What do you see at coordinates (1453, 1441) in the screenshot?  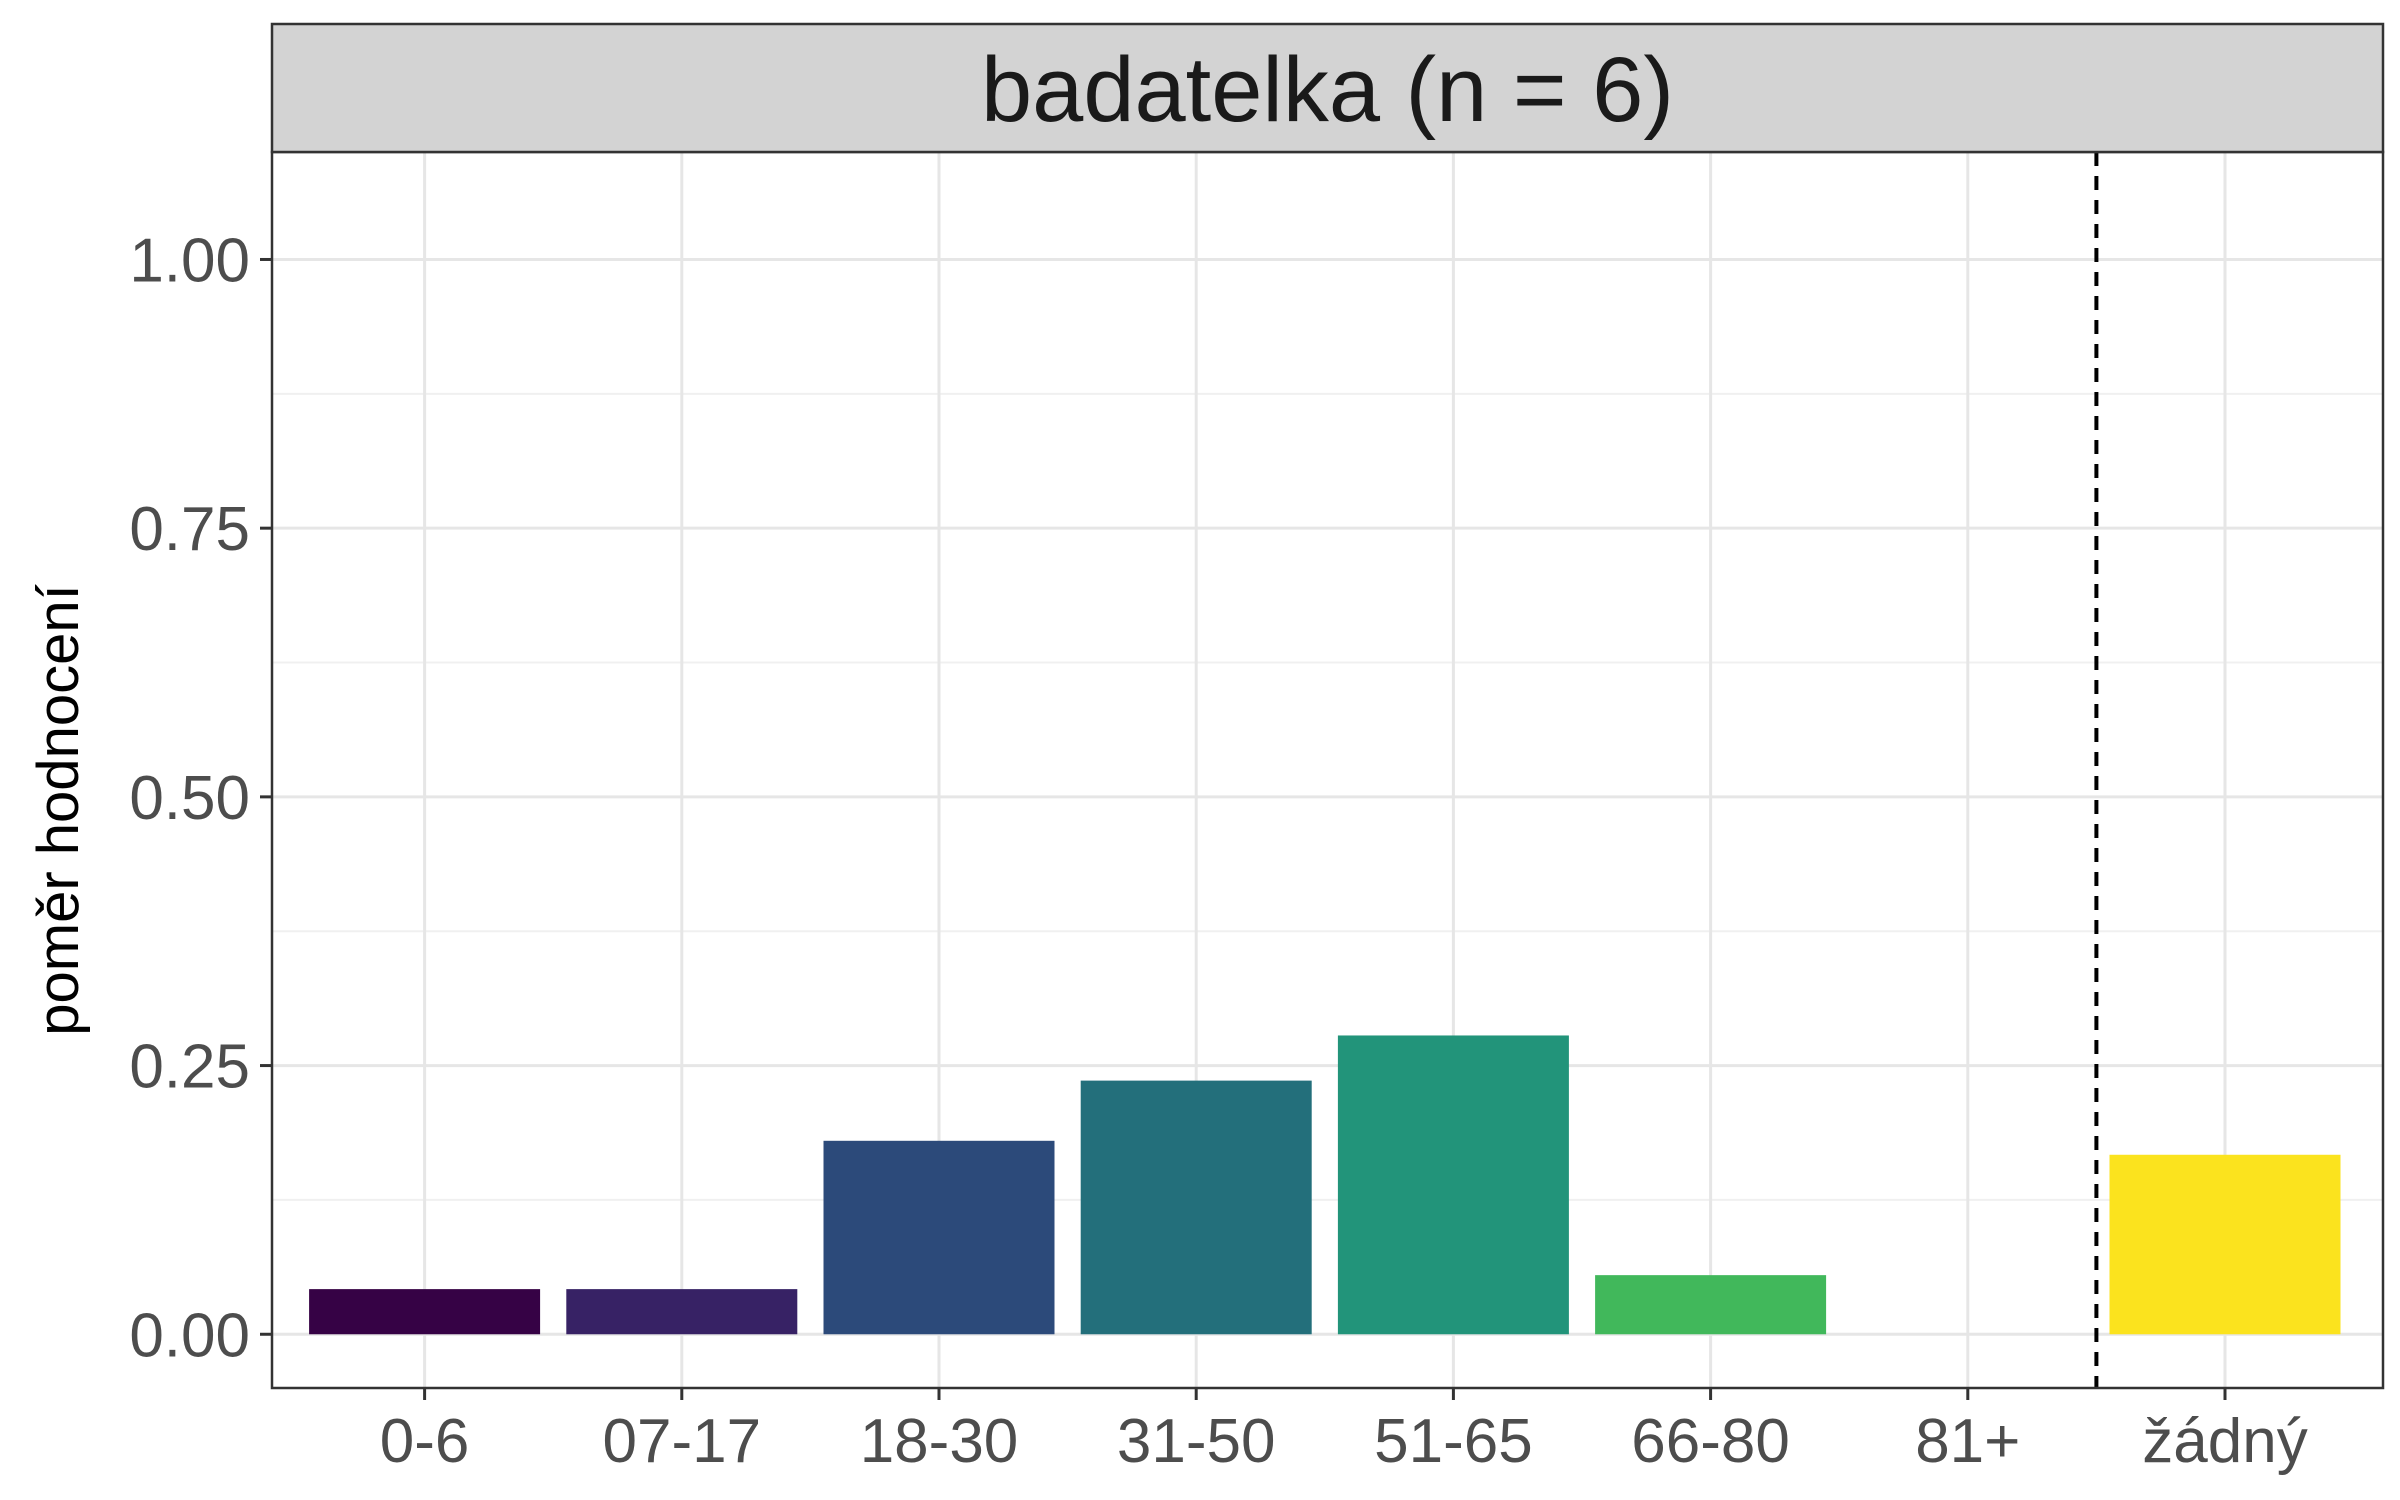 I see `x-tick-label: 51-65` at bounding box center [1453, 1441].